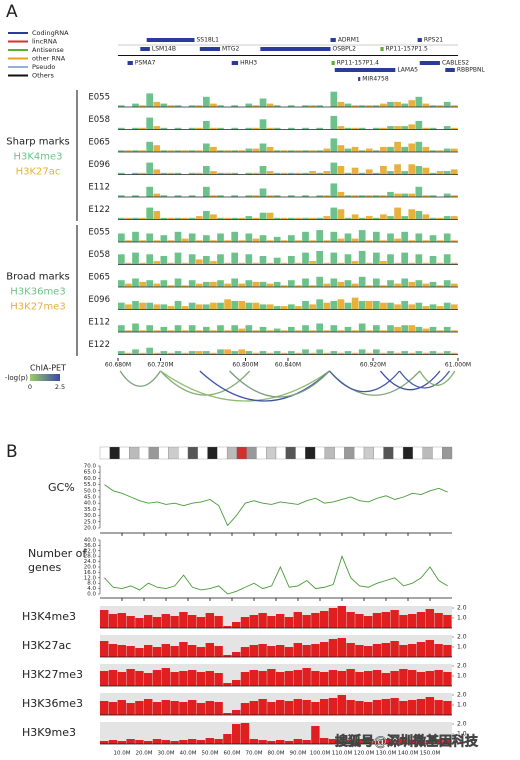 Image resolution: width=520 pixels, height=760 pixels. Describe the element at coordinates (288, 365) in the screenshot. I see `x-tick-label: 60.840M` at that location.